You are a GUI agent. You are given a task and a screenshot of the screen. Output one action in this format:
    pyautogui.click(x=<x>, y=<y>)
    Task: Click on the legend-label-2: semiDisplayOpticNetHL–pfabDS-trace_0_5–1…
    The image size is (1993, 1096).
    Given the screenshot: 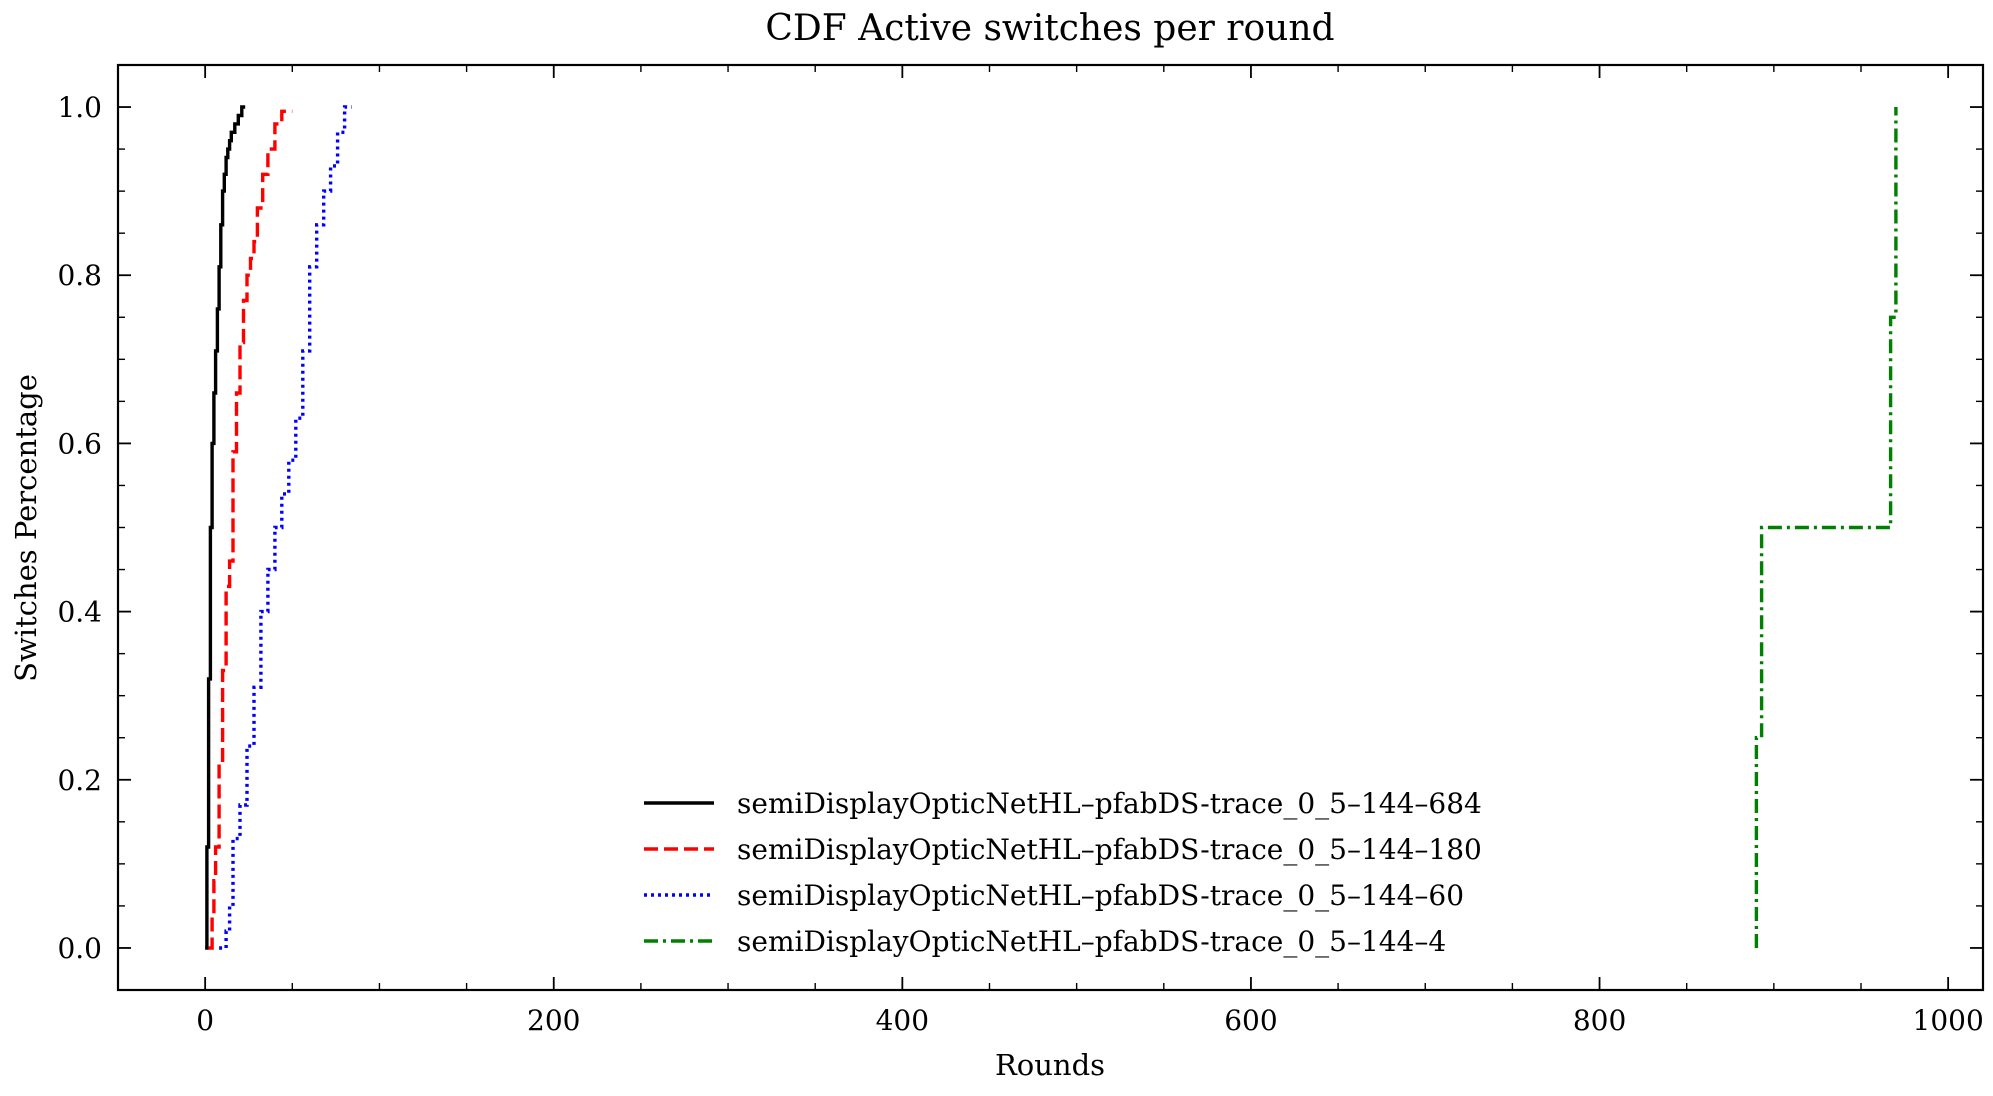 What is the action you would take?
    pyautogui.click(x=1109, y=849)
    